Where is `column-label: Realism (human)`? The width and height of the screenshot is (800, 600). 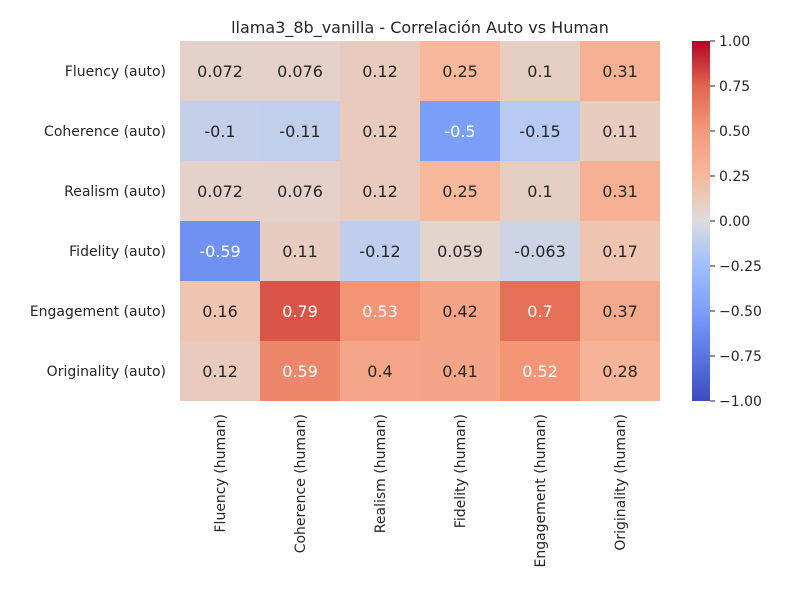
column-label: Realism (human) is located at coordinates (381, 473).